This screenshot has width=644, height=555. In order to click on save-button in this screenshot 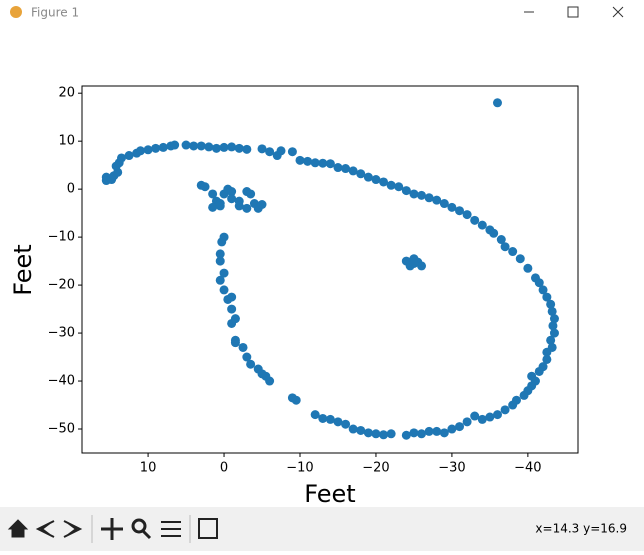, I will do `click(208, 528)`.